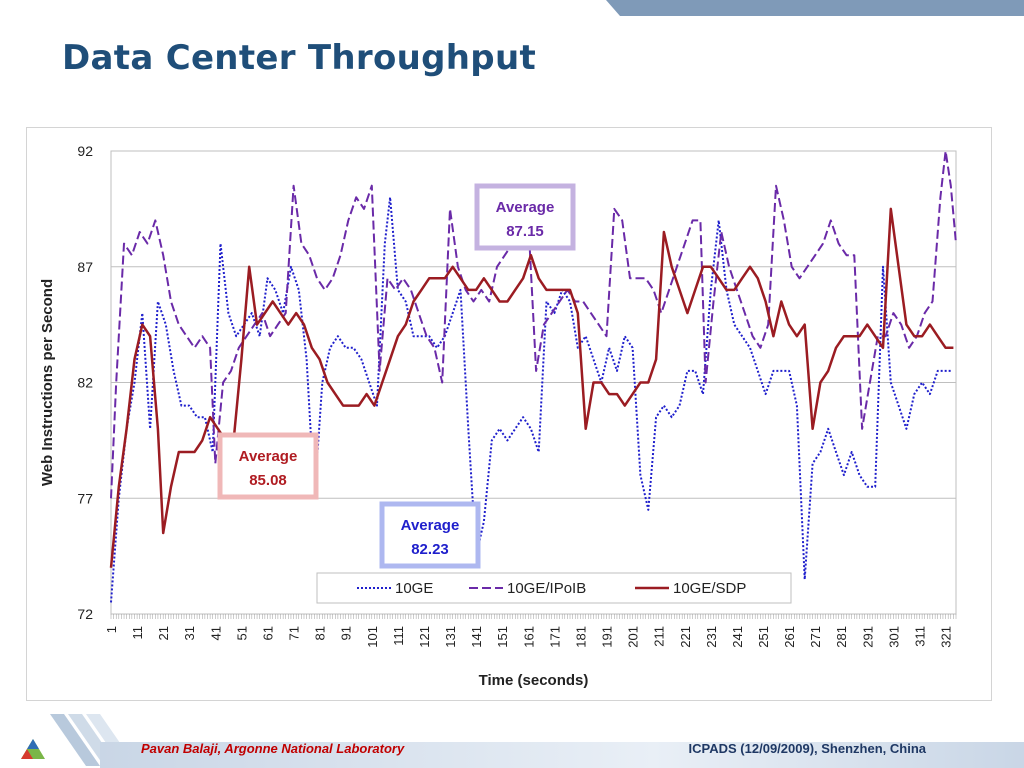 This screenshot has height=768, width=1024. Describe the element at coordinates (737, 637) in the screenshot. I see `x-tick-label: 241` at that location.